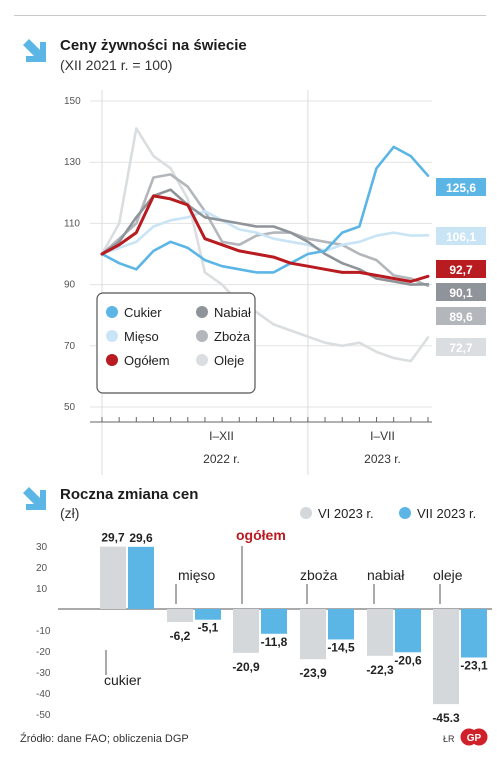 The height and width of the screenshot is (760, 497). I want to click on legend-swatch-mieso, so click(112, 336).